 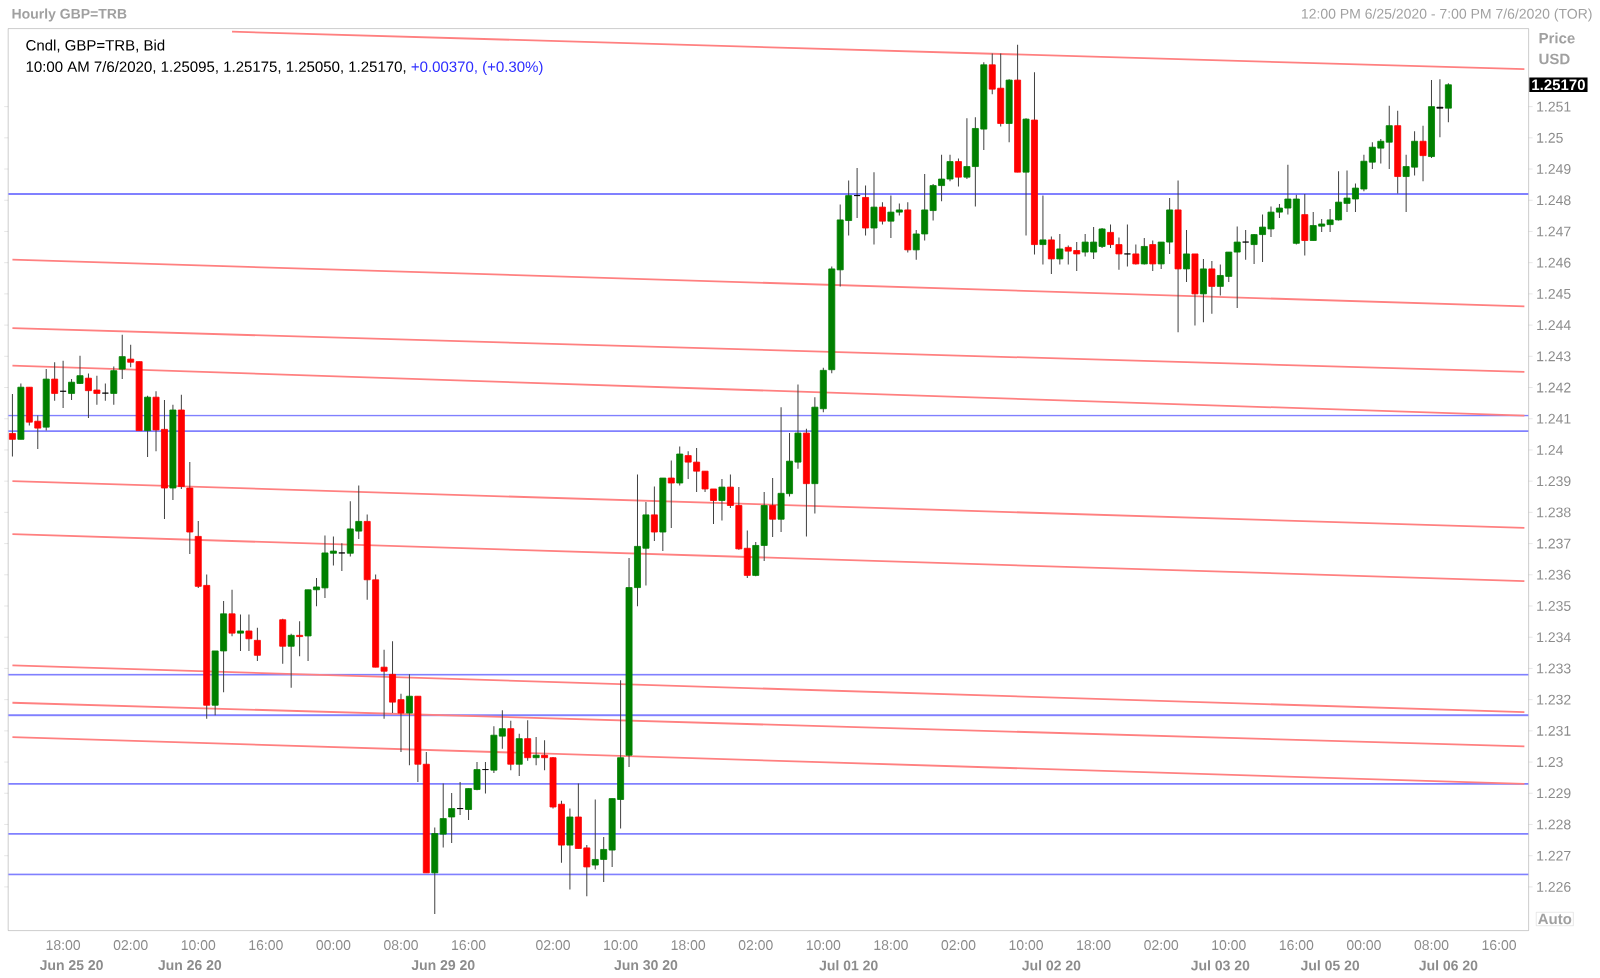 I want to click on y-tick-label: 1.235, so click(x=1554, y=606).